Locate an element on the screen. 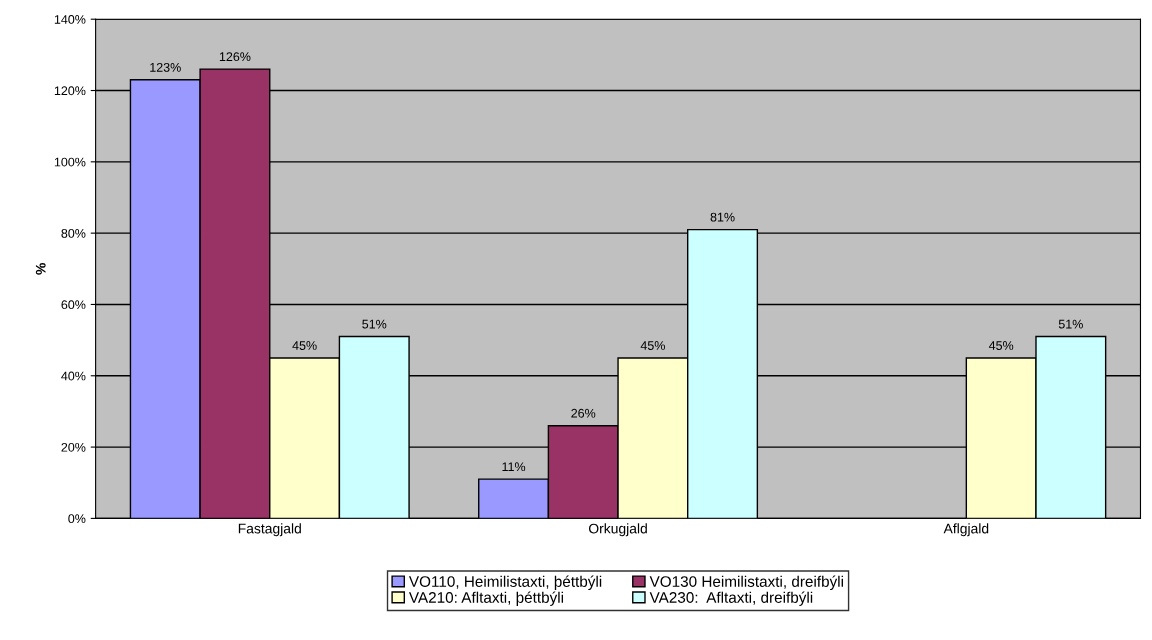  y-tick-label: 100% is located at coordinates (70, 162).